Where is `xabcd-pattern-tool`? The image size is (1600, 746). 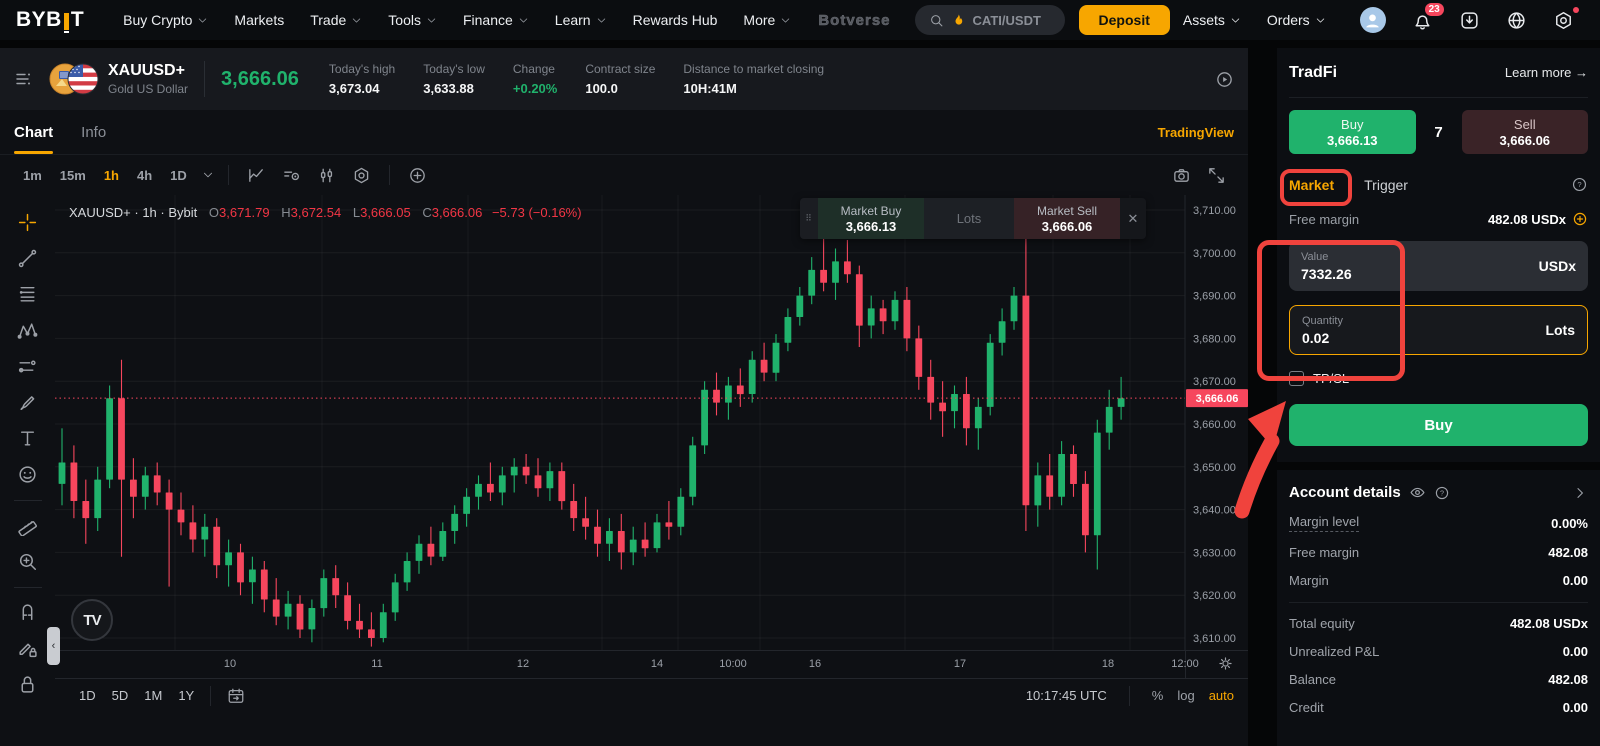 xabcd-pattern-tool is located at coordinates (28, 330).